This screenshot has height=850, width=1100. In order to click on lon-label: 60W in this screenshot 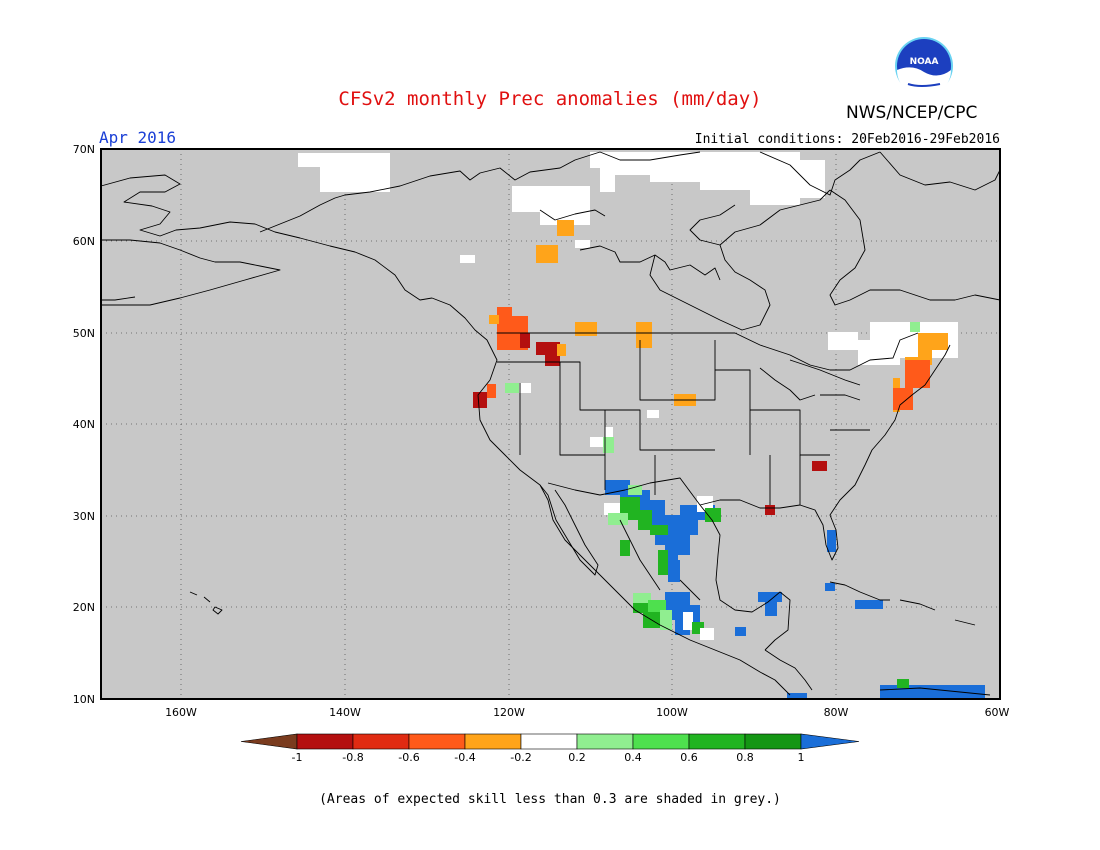, I will do `click(997, 712)`.